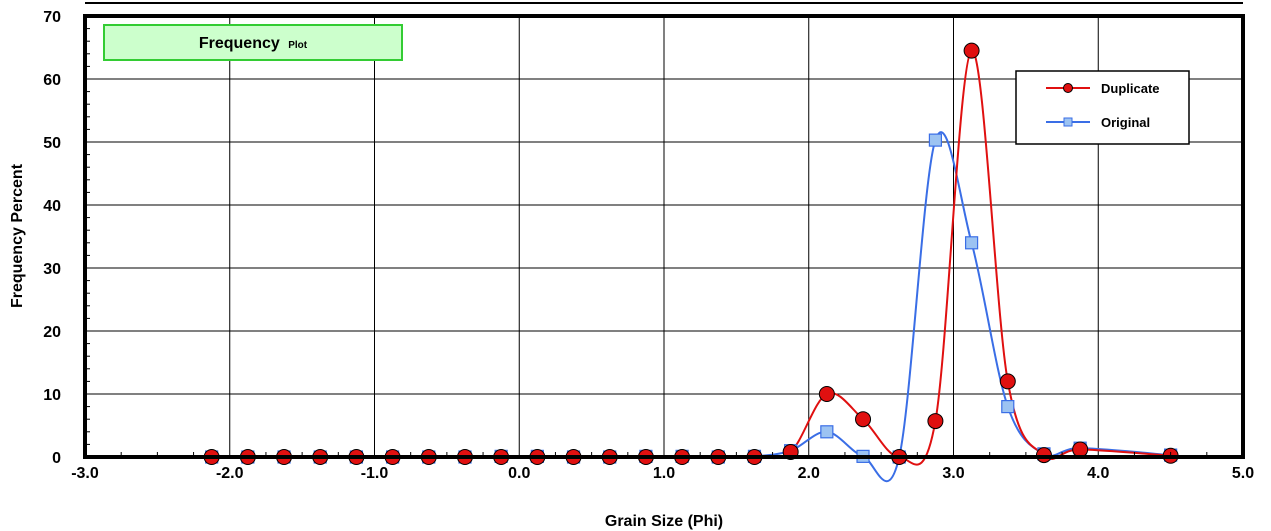  I want to click on y-tick-label: 0, so click(56, 458).